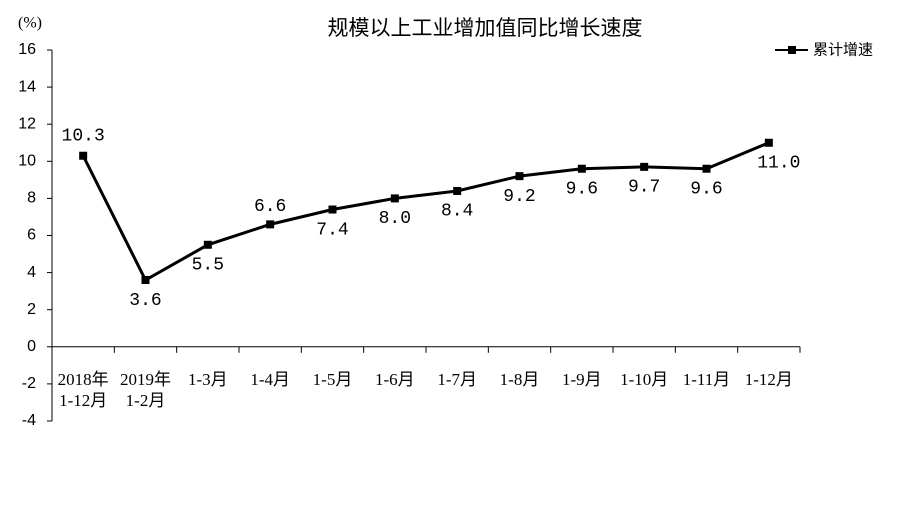 The height and width of the screenshot is (511, 898). I want to click on y-tick-label: 12, so click(27, 123).